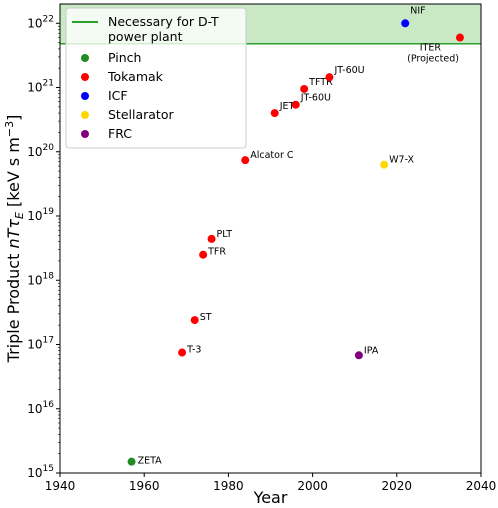  I want to click on point-label: PLT, so click(225, 234).